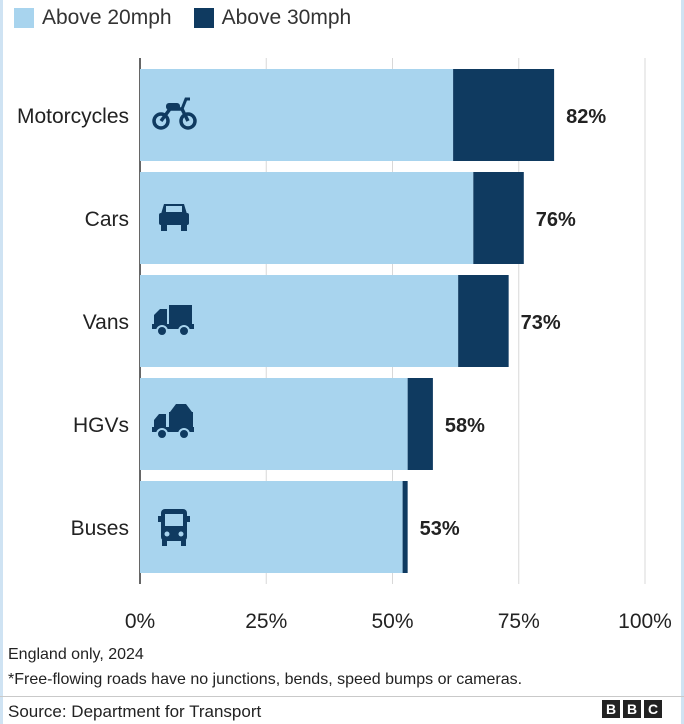  I want to click on legend-item-above-20mph: Above 20mph, so click(93, 18).